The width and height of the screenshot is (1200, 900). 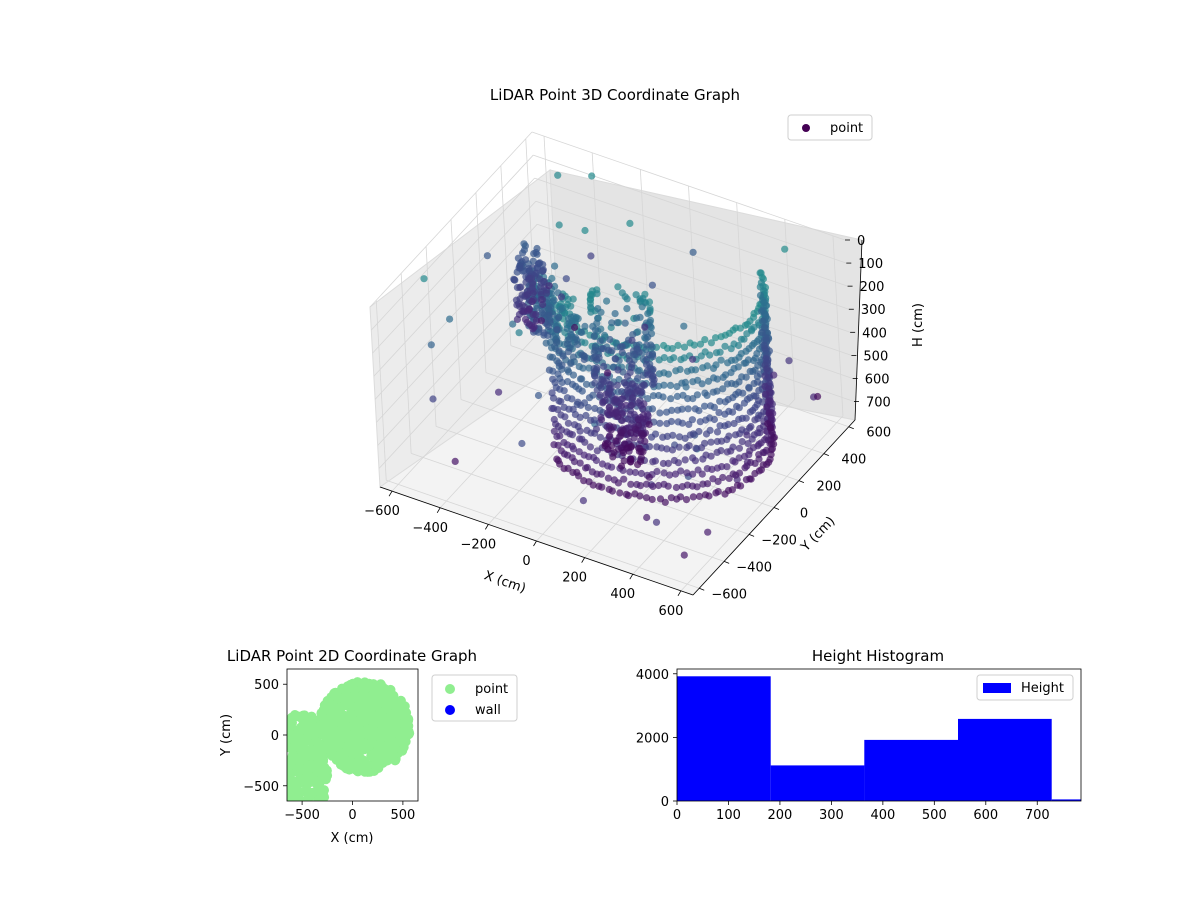 I want to click on tick-label-x: 200, so click(x=574, y=578).